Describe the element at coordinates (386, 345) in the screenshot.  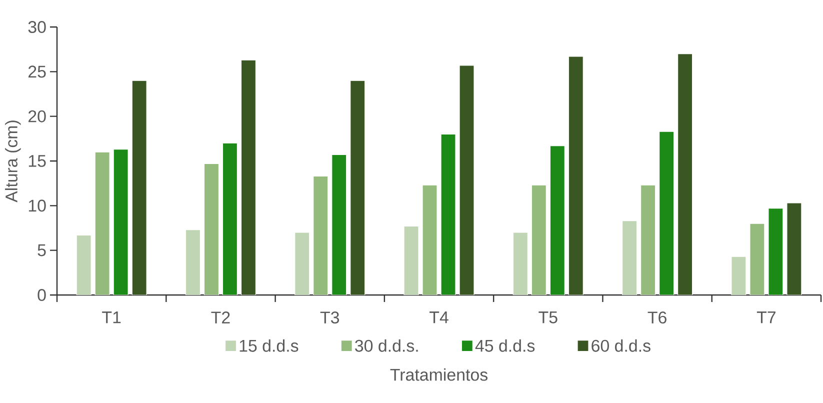
I see `legend-label: 30 d.d.s.` at that location.